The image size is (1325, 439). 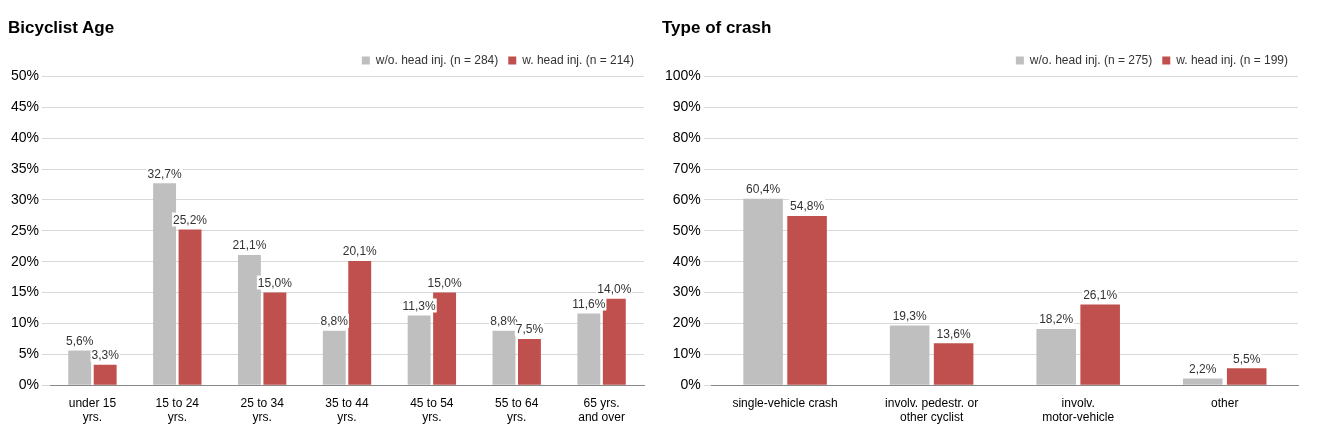 I want to click on legend-label: w/o. head inj. (n = 275), so click(x=1090, y=59).